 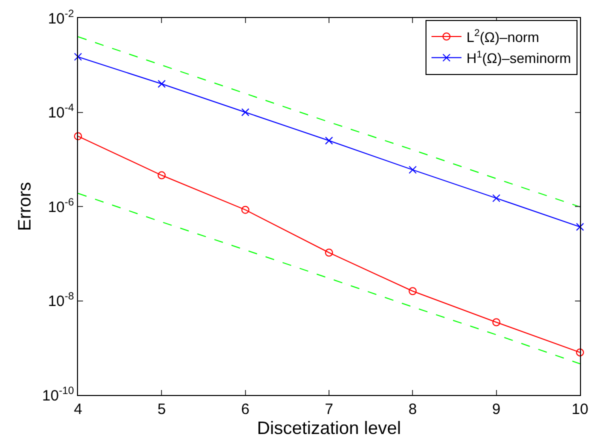 I want to click on y-tick-label: 10$^{-10}$, so click(x=58, y=394).